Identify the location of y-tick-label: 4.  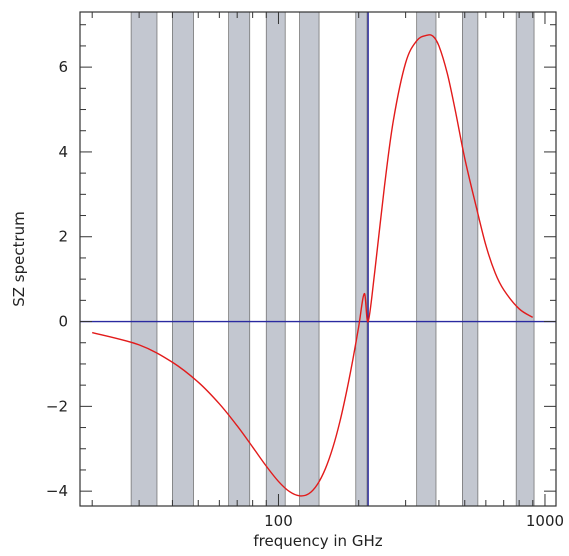
(63, 152).